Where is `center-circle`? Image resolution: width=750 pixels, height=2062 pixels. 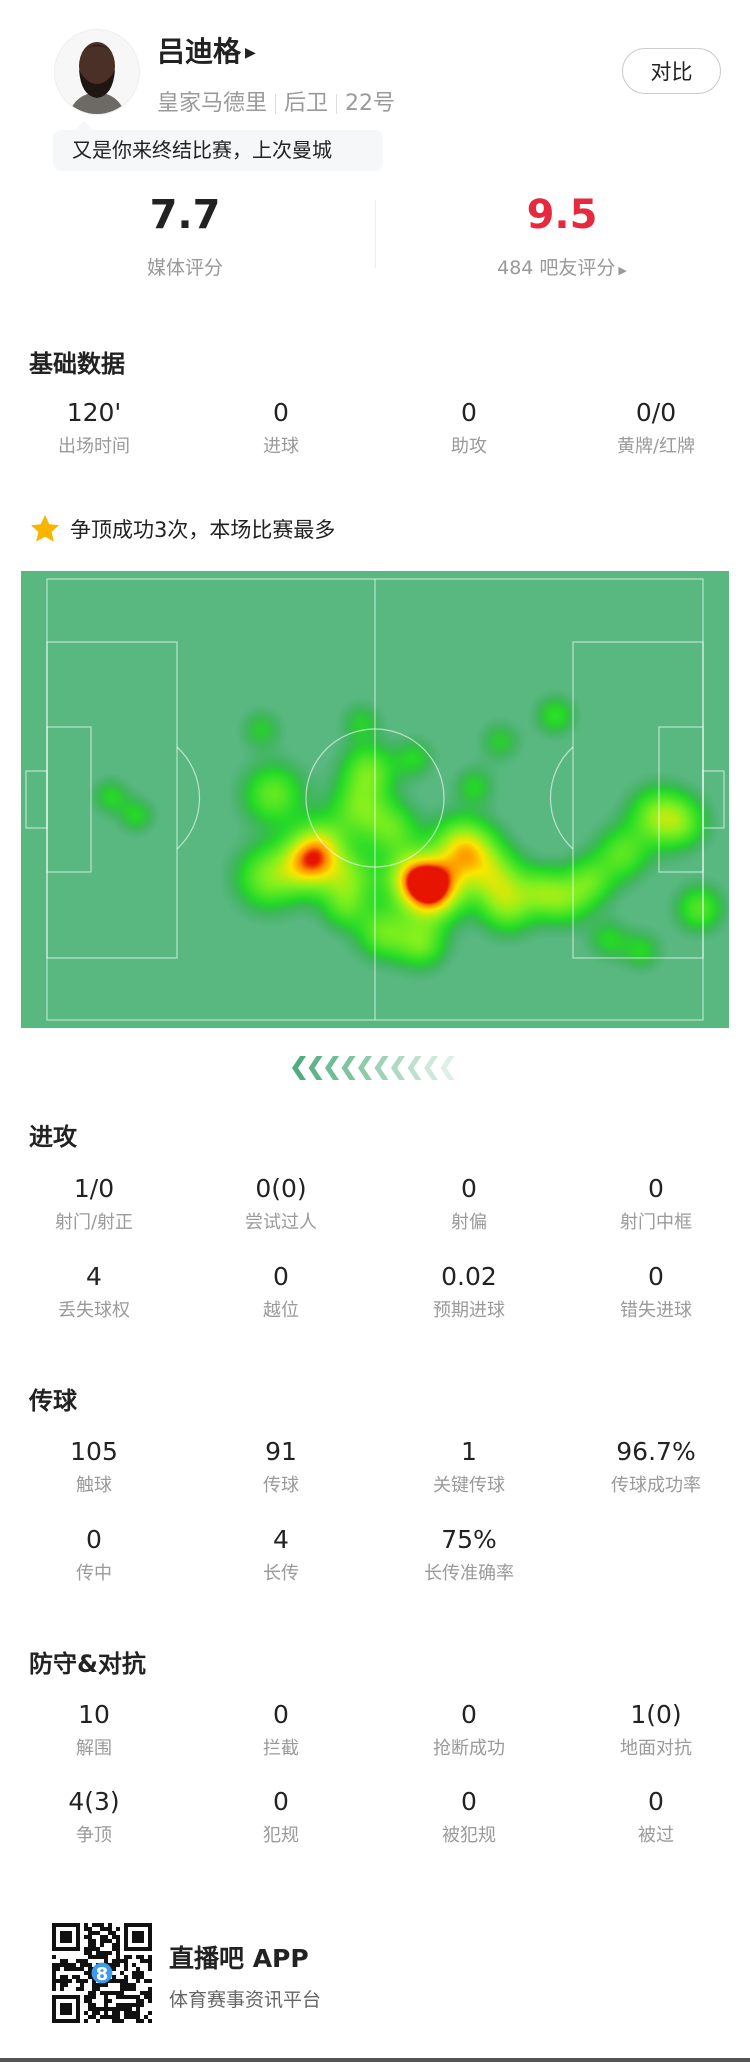
center-circle is located at coordinates (375, 798).